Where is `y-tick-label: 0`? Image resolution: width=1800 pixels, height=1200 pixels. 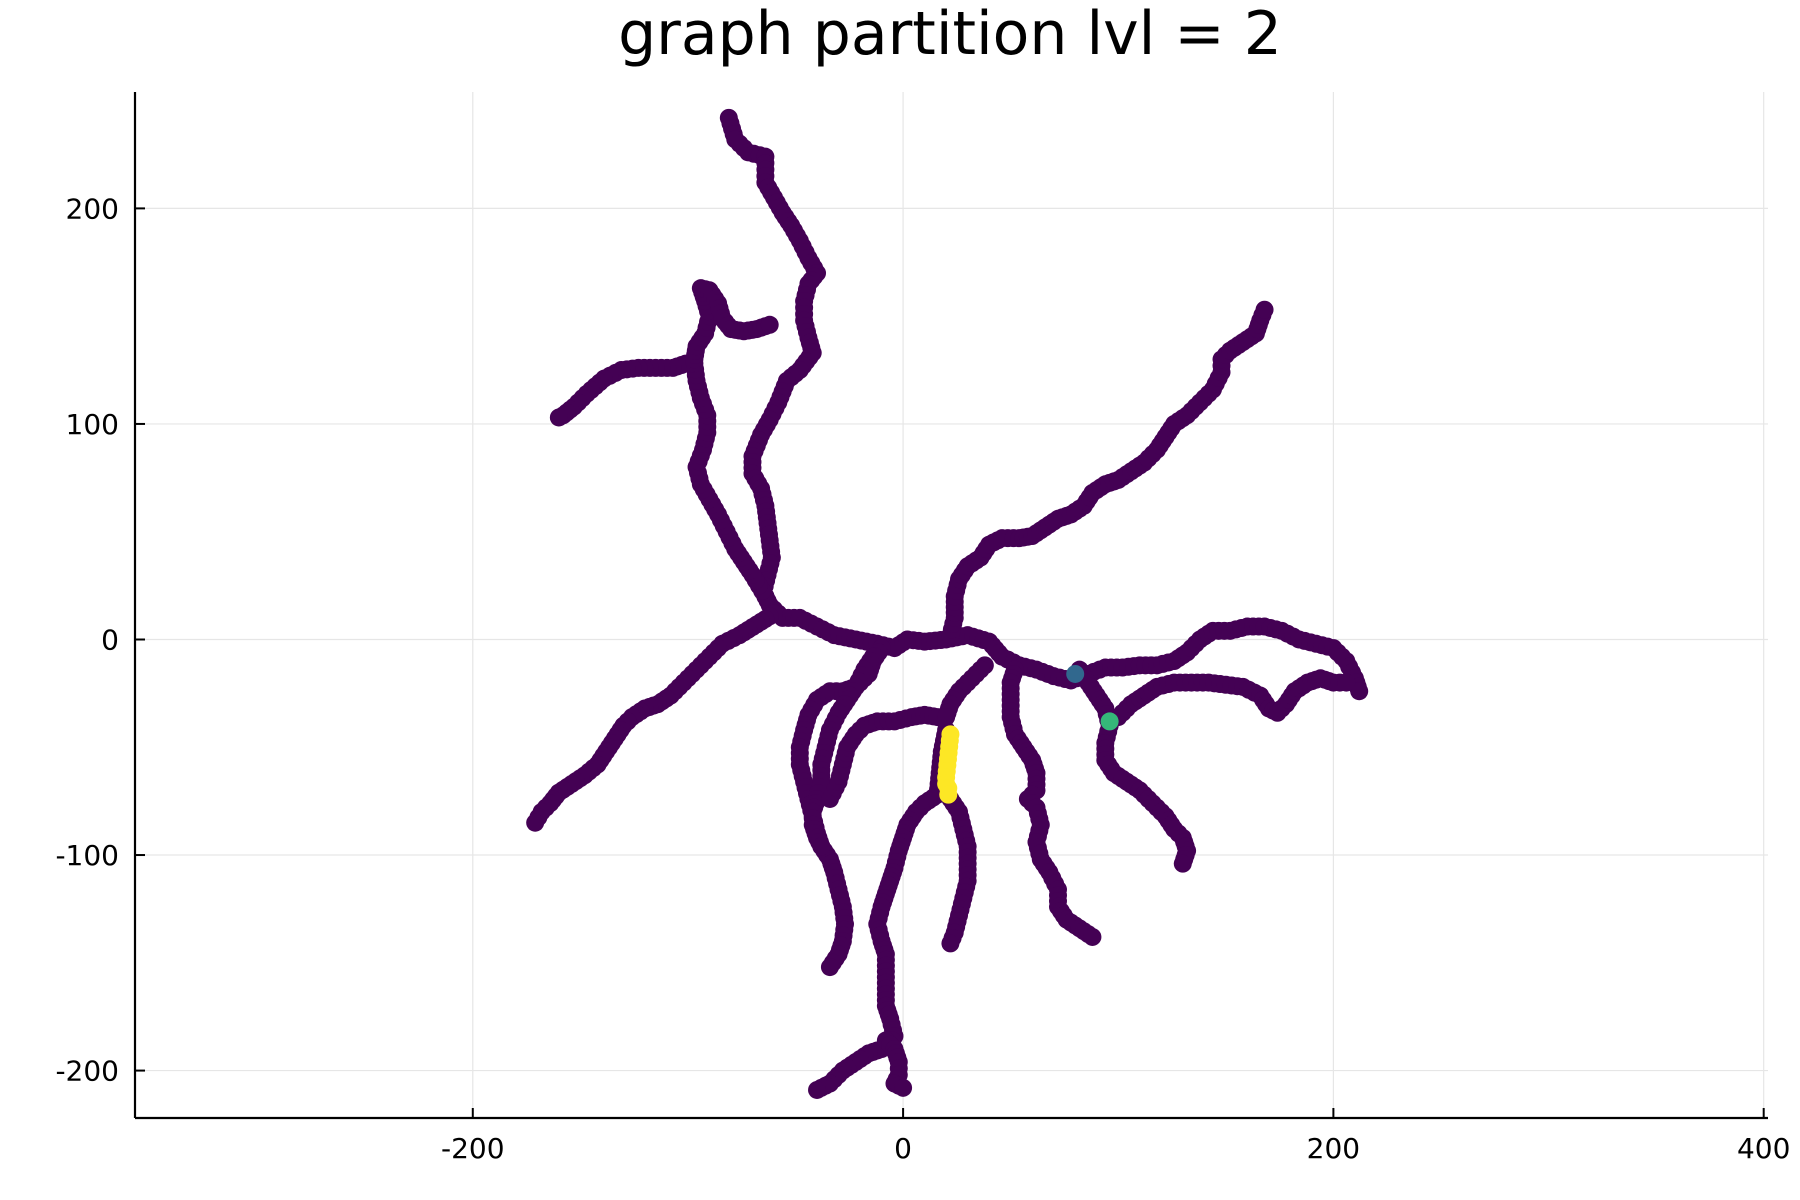 y-tick-label: 0 is located at coordinates (110, 639).